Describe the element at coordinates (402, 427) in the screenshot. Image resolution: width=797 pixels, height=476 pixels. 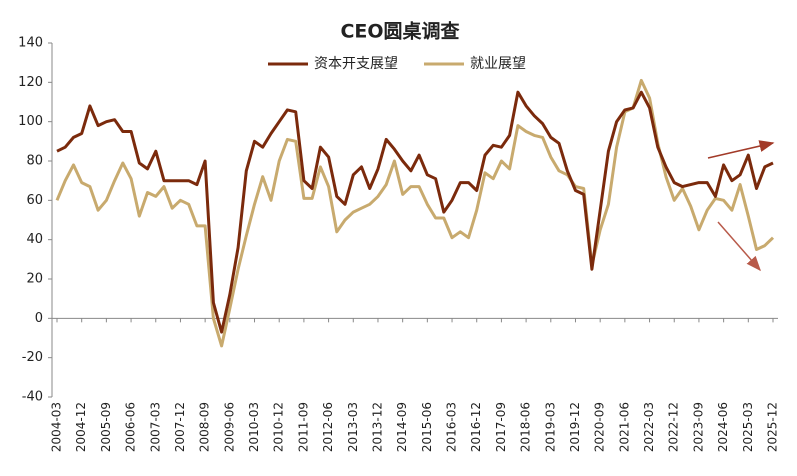
I see `x-tick-label: 2014-09` at that location.